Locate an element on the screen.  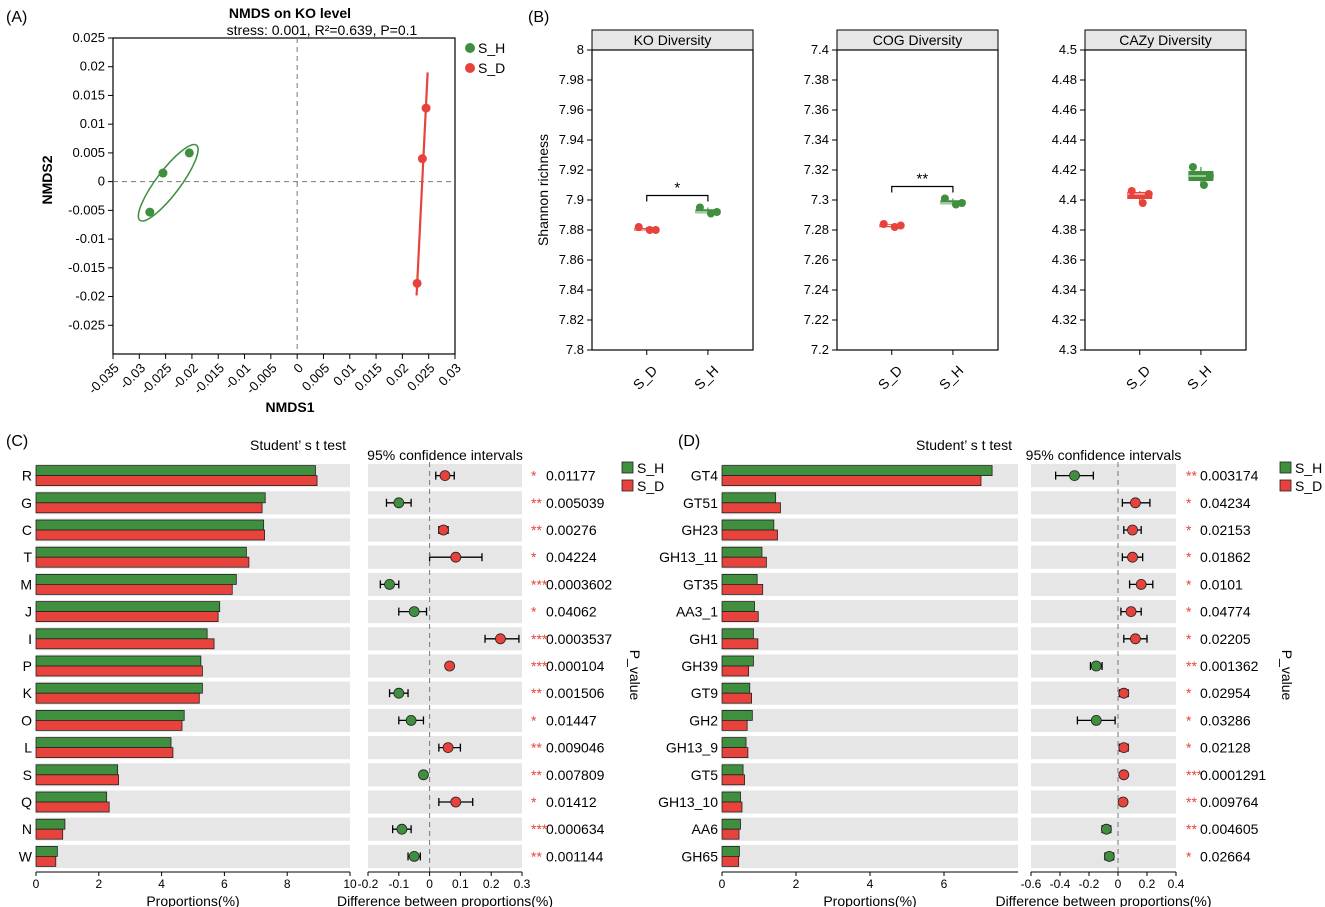
y-tick-label: 7.24 is located at coordinates (816, 289).